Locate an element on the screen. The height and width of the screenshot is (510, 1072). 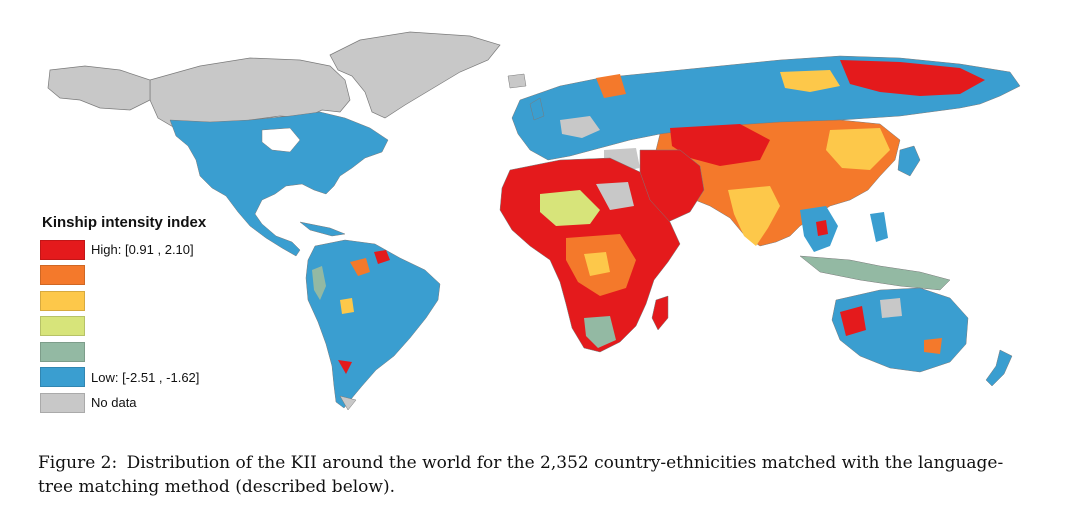
region-andes-sage is located at coordinates (319, 283).